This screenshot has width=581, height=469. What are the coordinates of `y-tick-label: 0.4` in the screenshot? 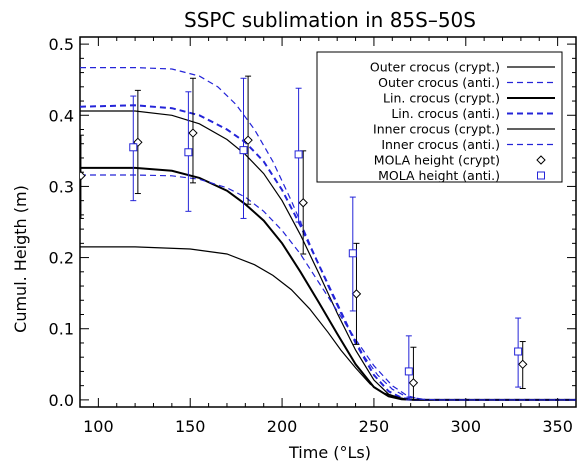 It's located at (61, 115).